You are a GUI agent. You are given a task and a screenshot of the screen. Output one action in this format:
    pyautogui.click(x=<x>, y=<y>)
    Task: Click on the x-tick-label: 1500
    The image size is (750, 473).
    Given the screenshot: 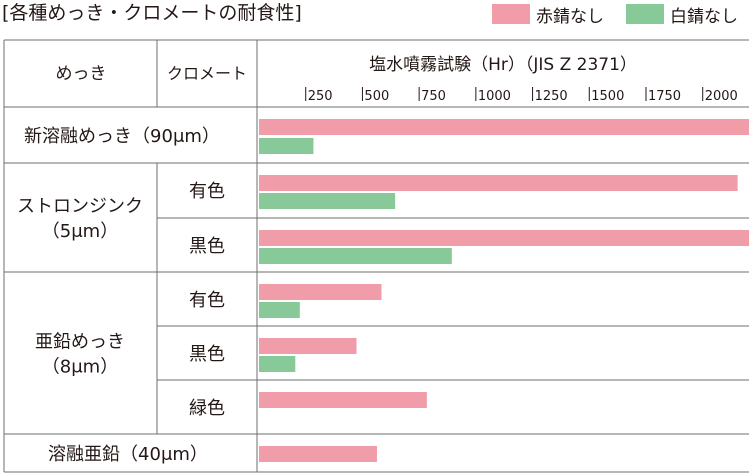 What is the action you would take?
    pyautogui.click(x=607, y=96)
    